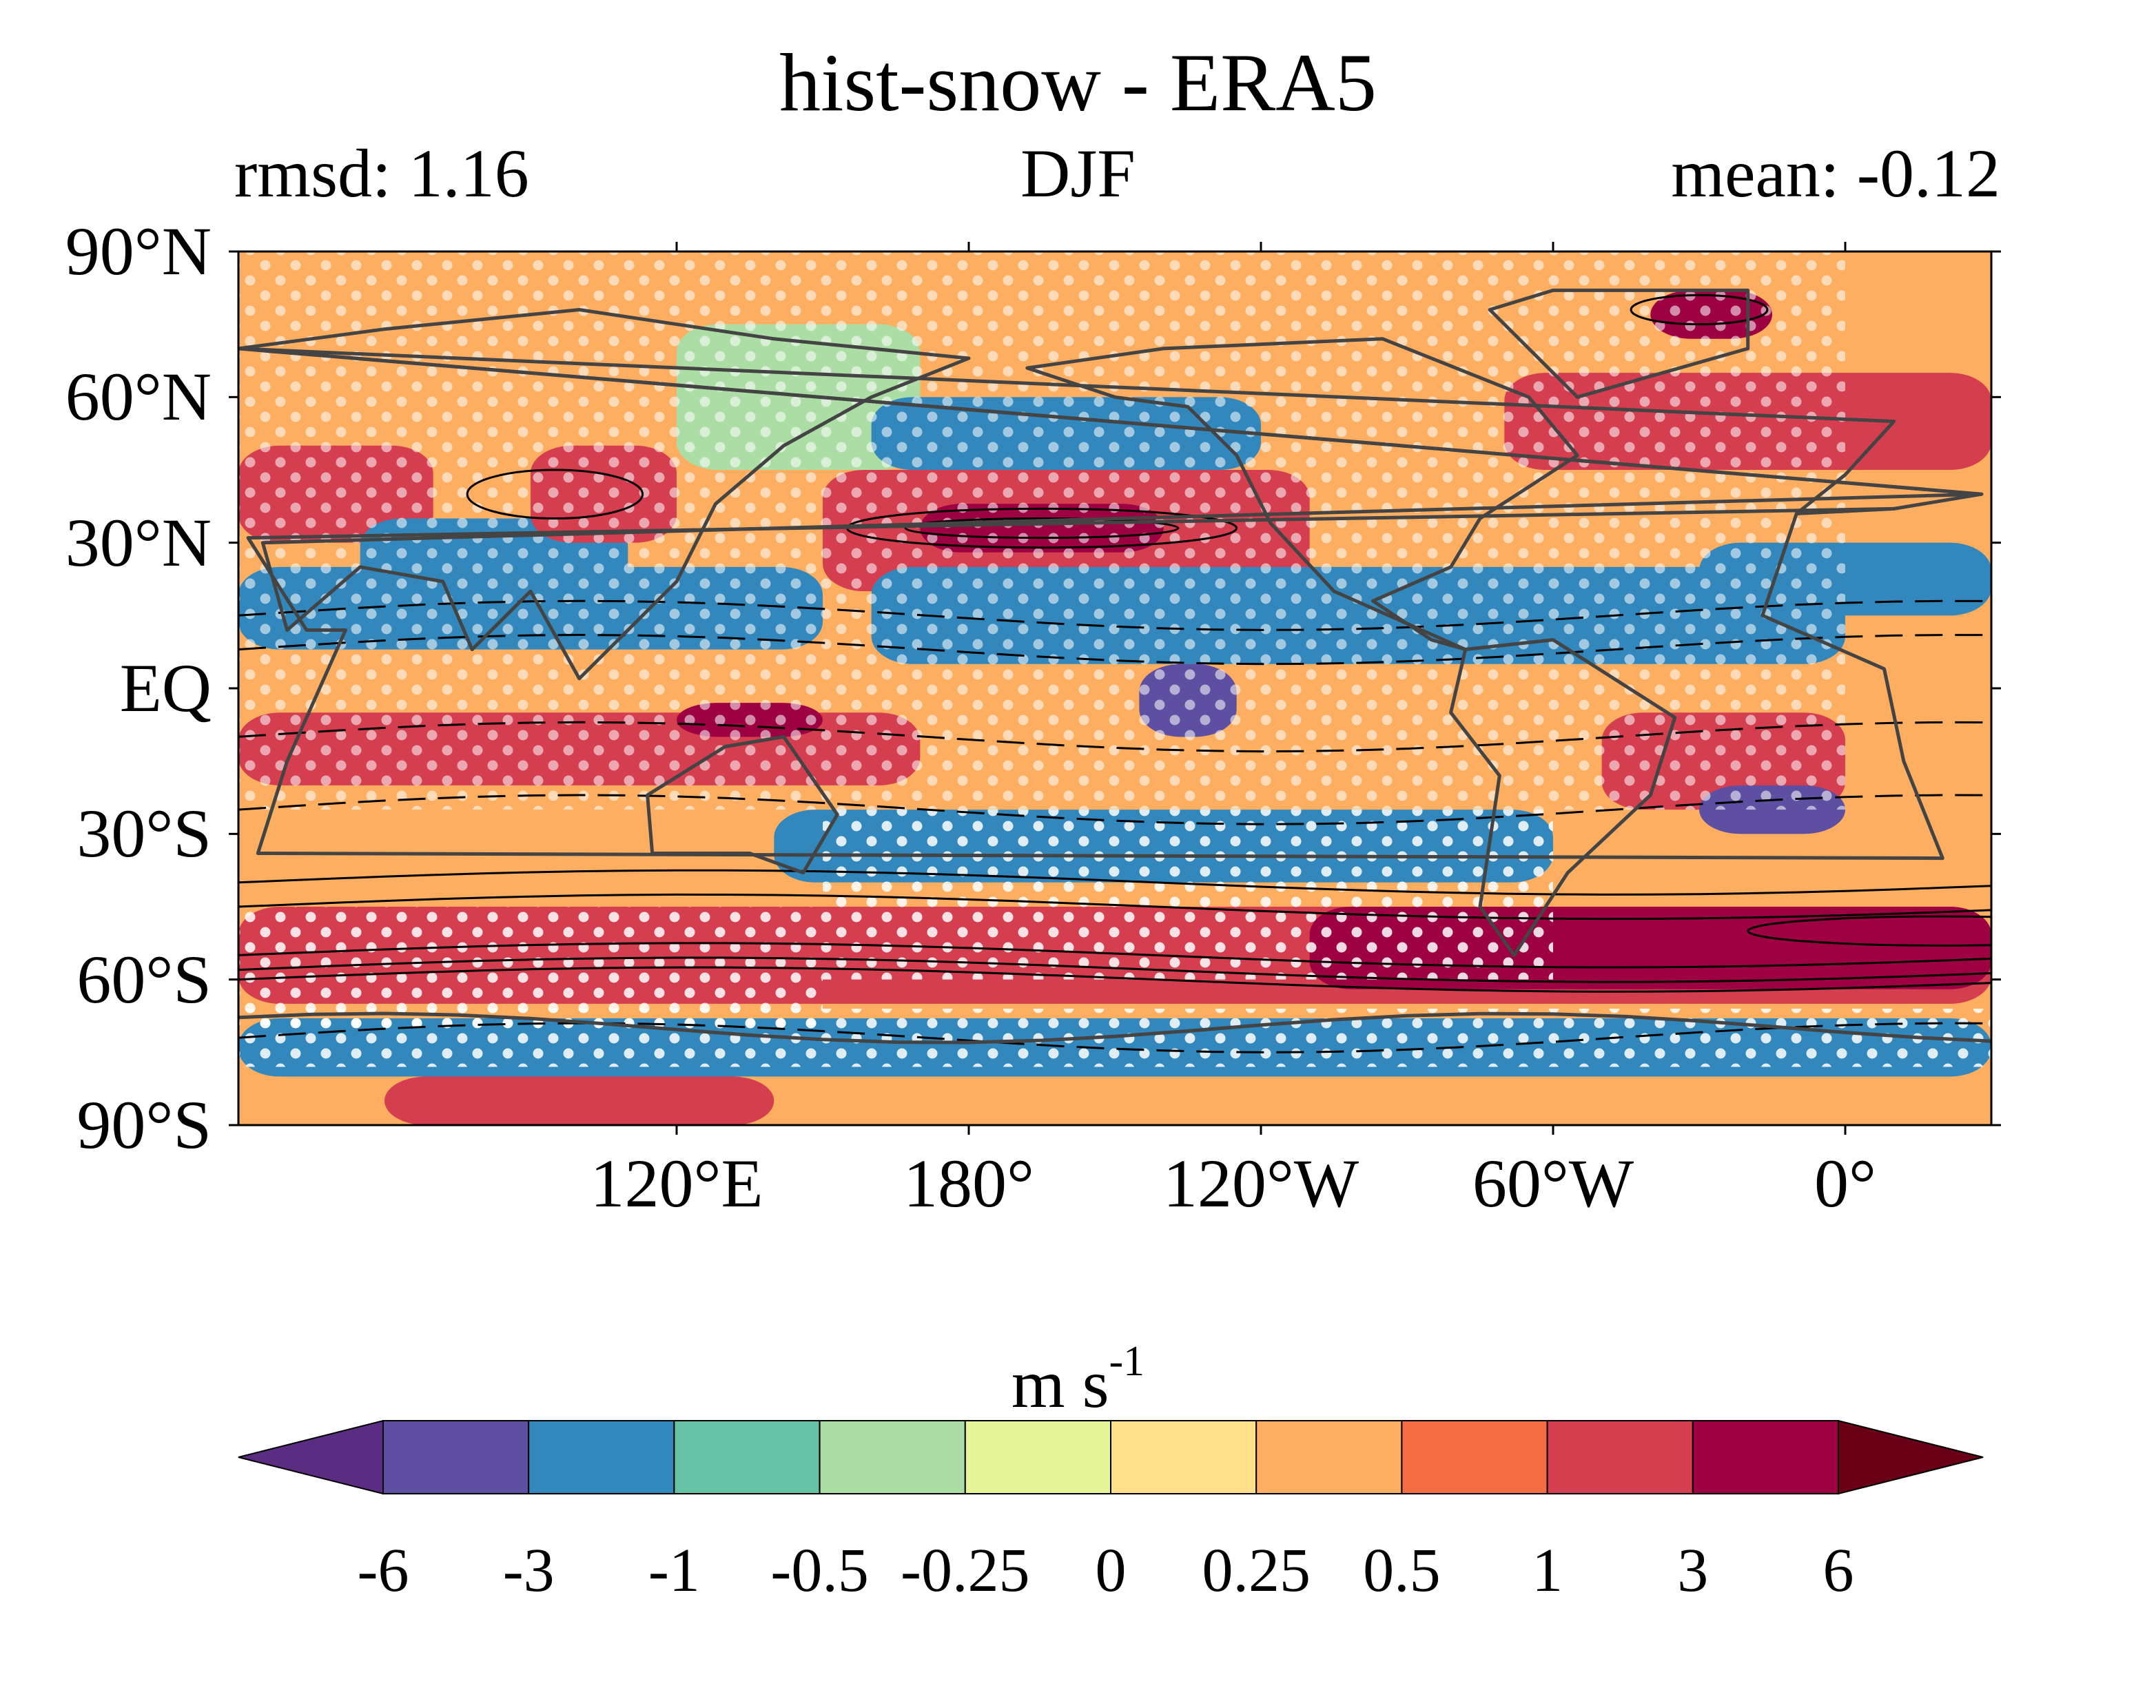  Describe the element at coordinates (1078, 173) in the screenshot. I see `season-label: DJF` at that location.